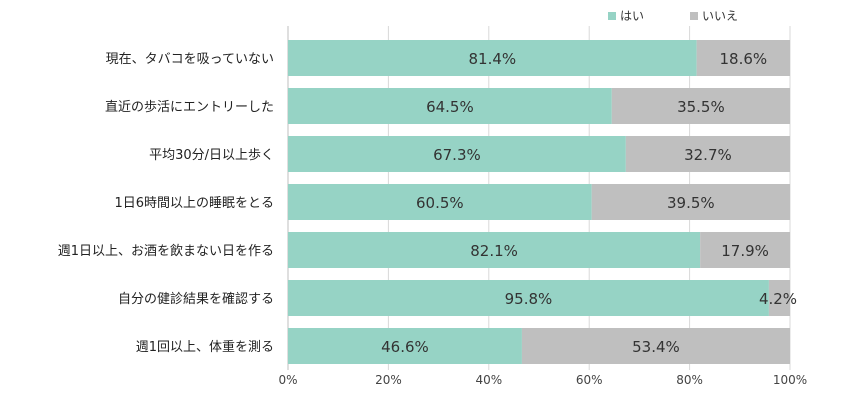  I want to click on data-label: 32.7%, so click(708, 155).